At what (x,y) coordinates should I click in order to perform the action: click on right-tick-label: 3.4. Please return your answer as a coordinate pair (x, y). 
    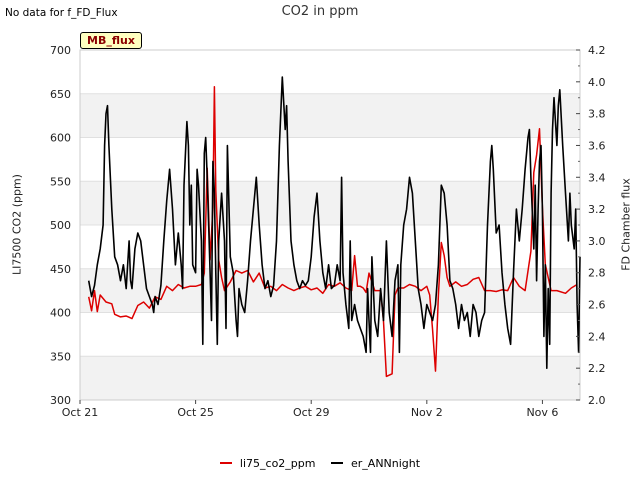
    Looking at the image, I should click on (597, 177).